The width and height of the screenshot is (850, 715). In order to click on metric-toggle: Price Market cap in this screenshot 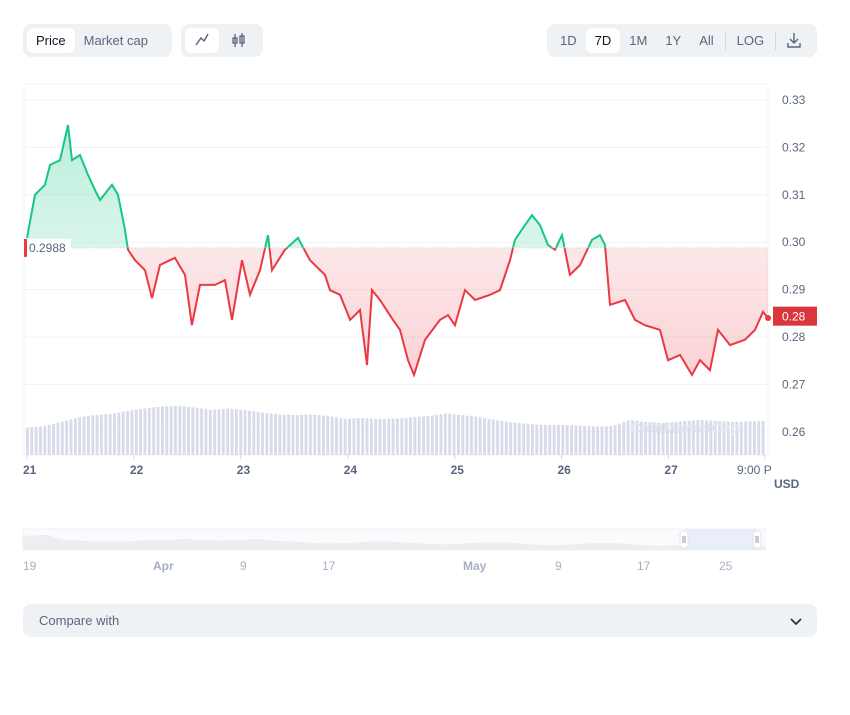, I will do `click(97, 40)`.